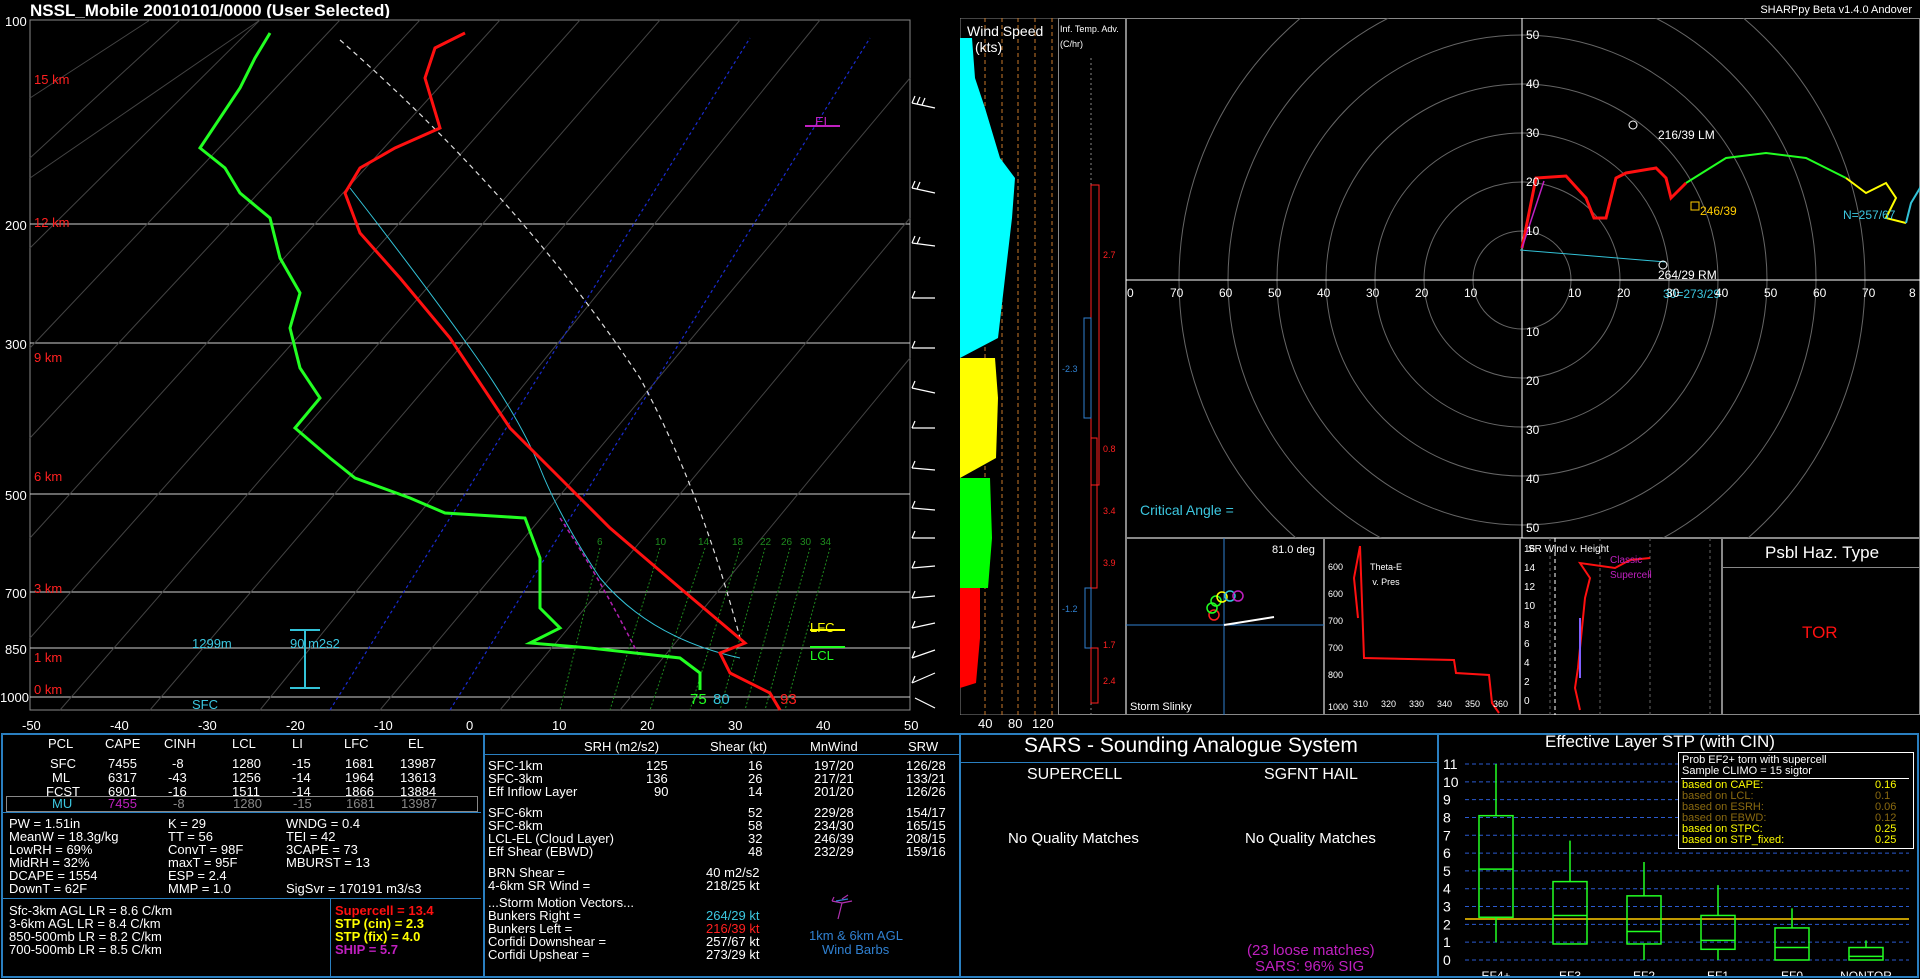 Image resolution: width=1920 pixels, height=979 pixels. I want to click on wind-barb-icon, so click(842, 907).